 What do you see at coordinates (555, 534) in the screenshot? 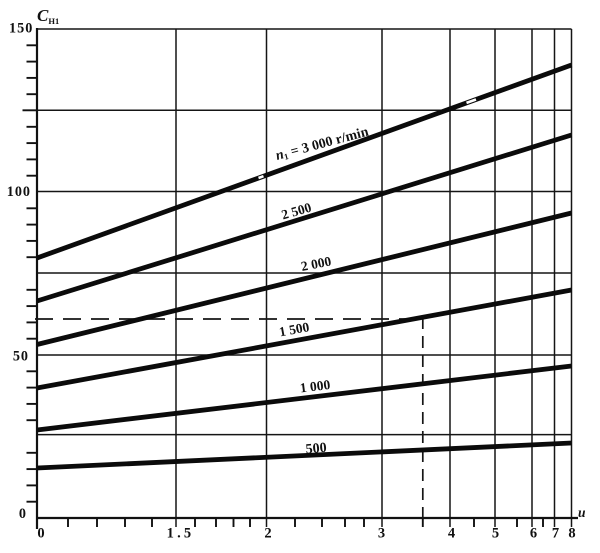
I see `svg-text: 7` at bounding box center [555, 534].